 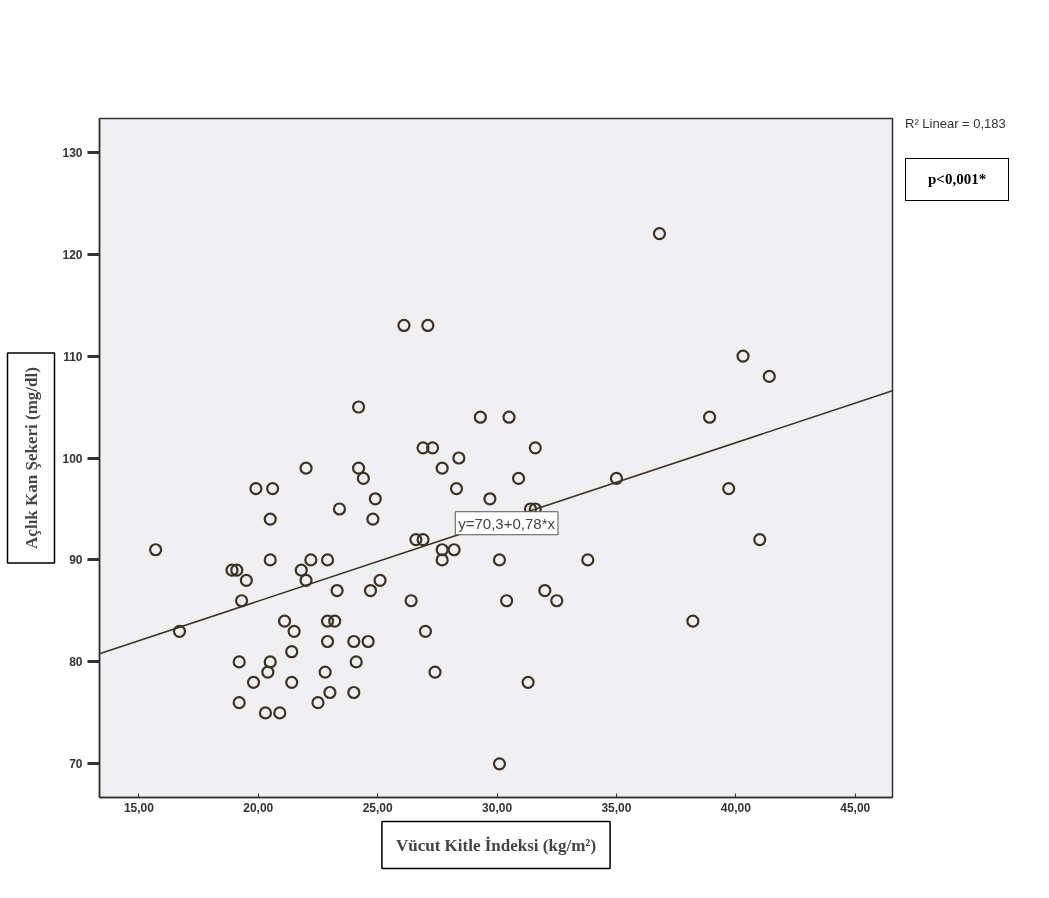 I want to click on x-tick-label: 40,00, so click(x=736, y=807).